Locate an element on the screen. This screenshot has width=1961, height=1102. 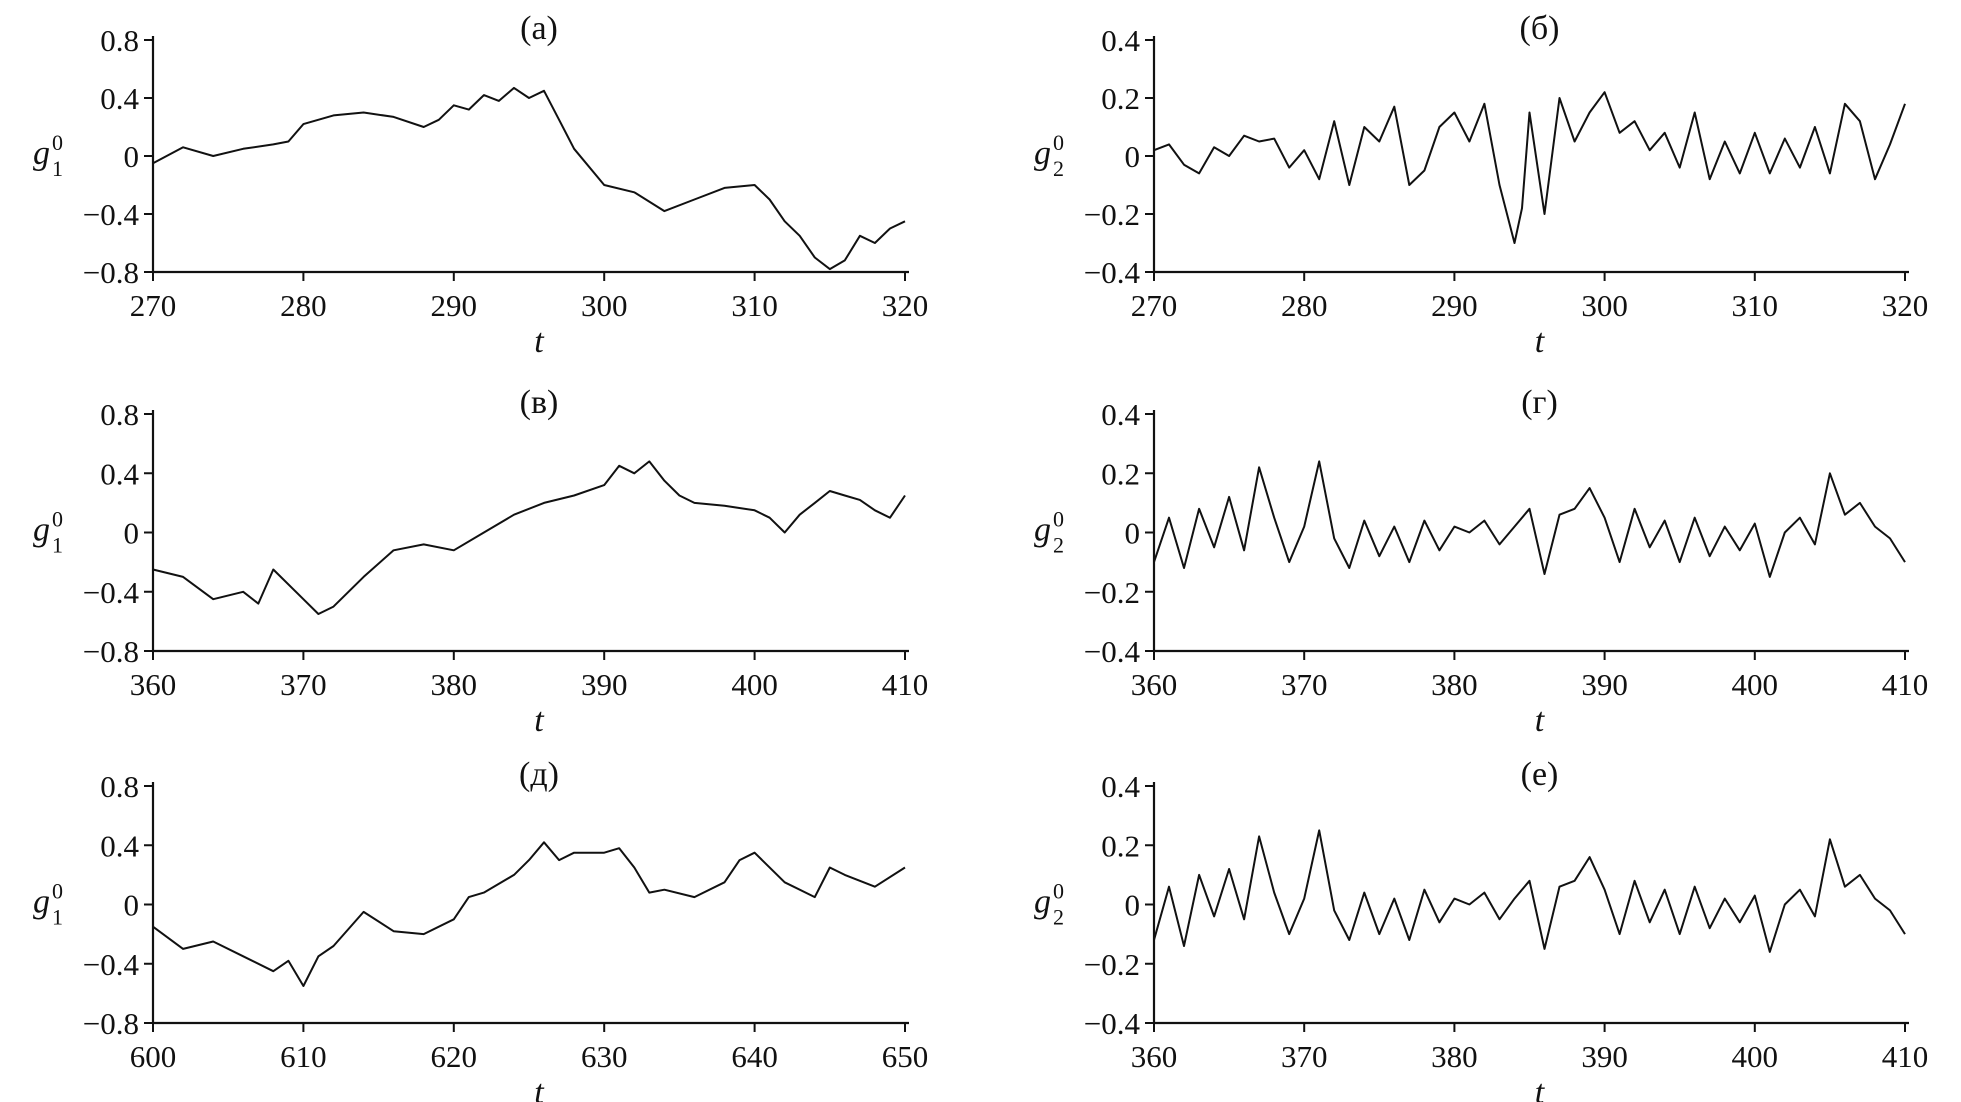
panel-label: (е) is located at coordinates (1540, 774).